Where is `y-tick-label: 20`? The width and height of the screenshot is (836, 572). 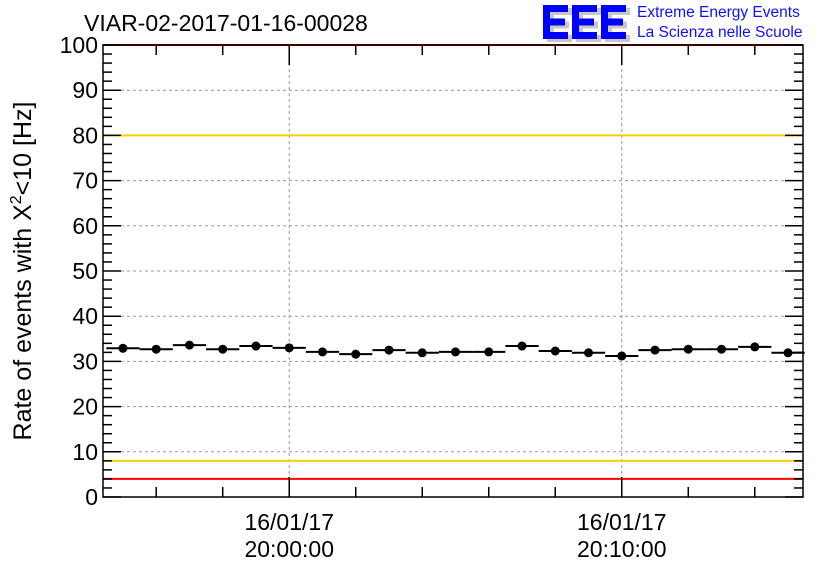
y-tick-label: 20 is located at coordinates (85, 407).